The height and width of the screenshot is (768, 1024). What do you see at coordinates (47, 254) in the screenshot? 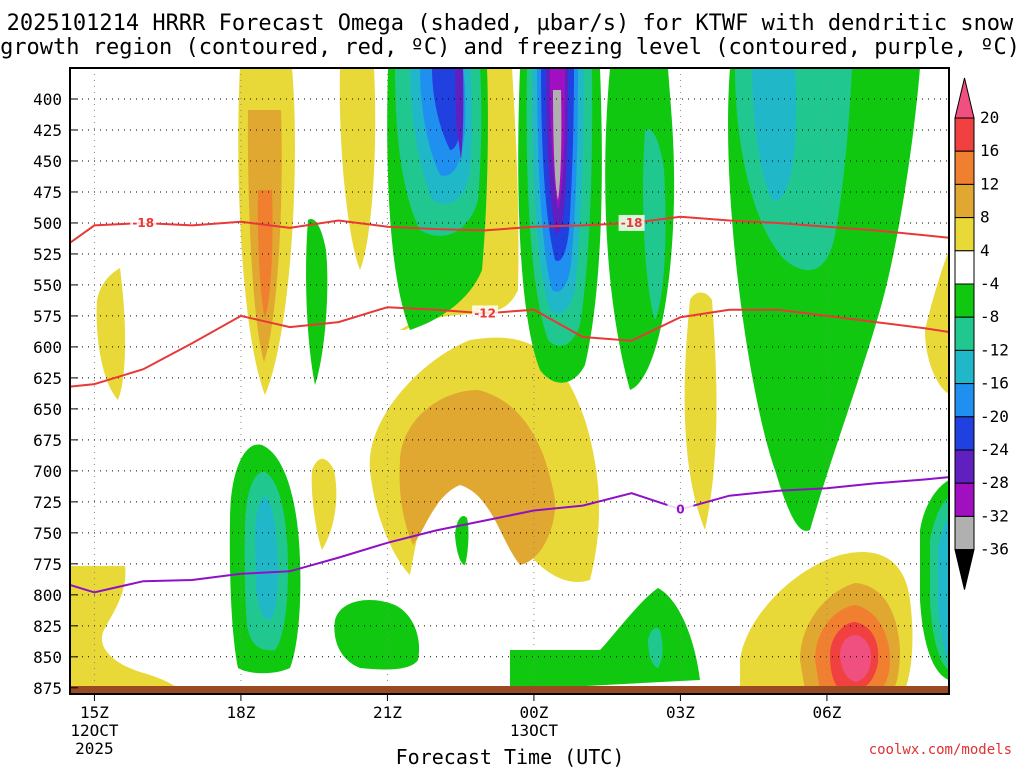
I see `y-tick-label: 525` at bounding box center [47, 254].